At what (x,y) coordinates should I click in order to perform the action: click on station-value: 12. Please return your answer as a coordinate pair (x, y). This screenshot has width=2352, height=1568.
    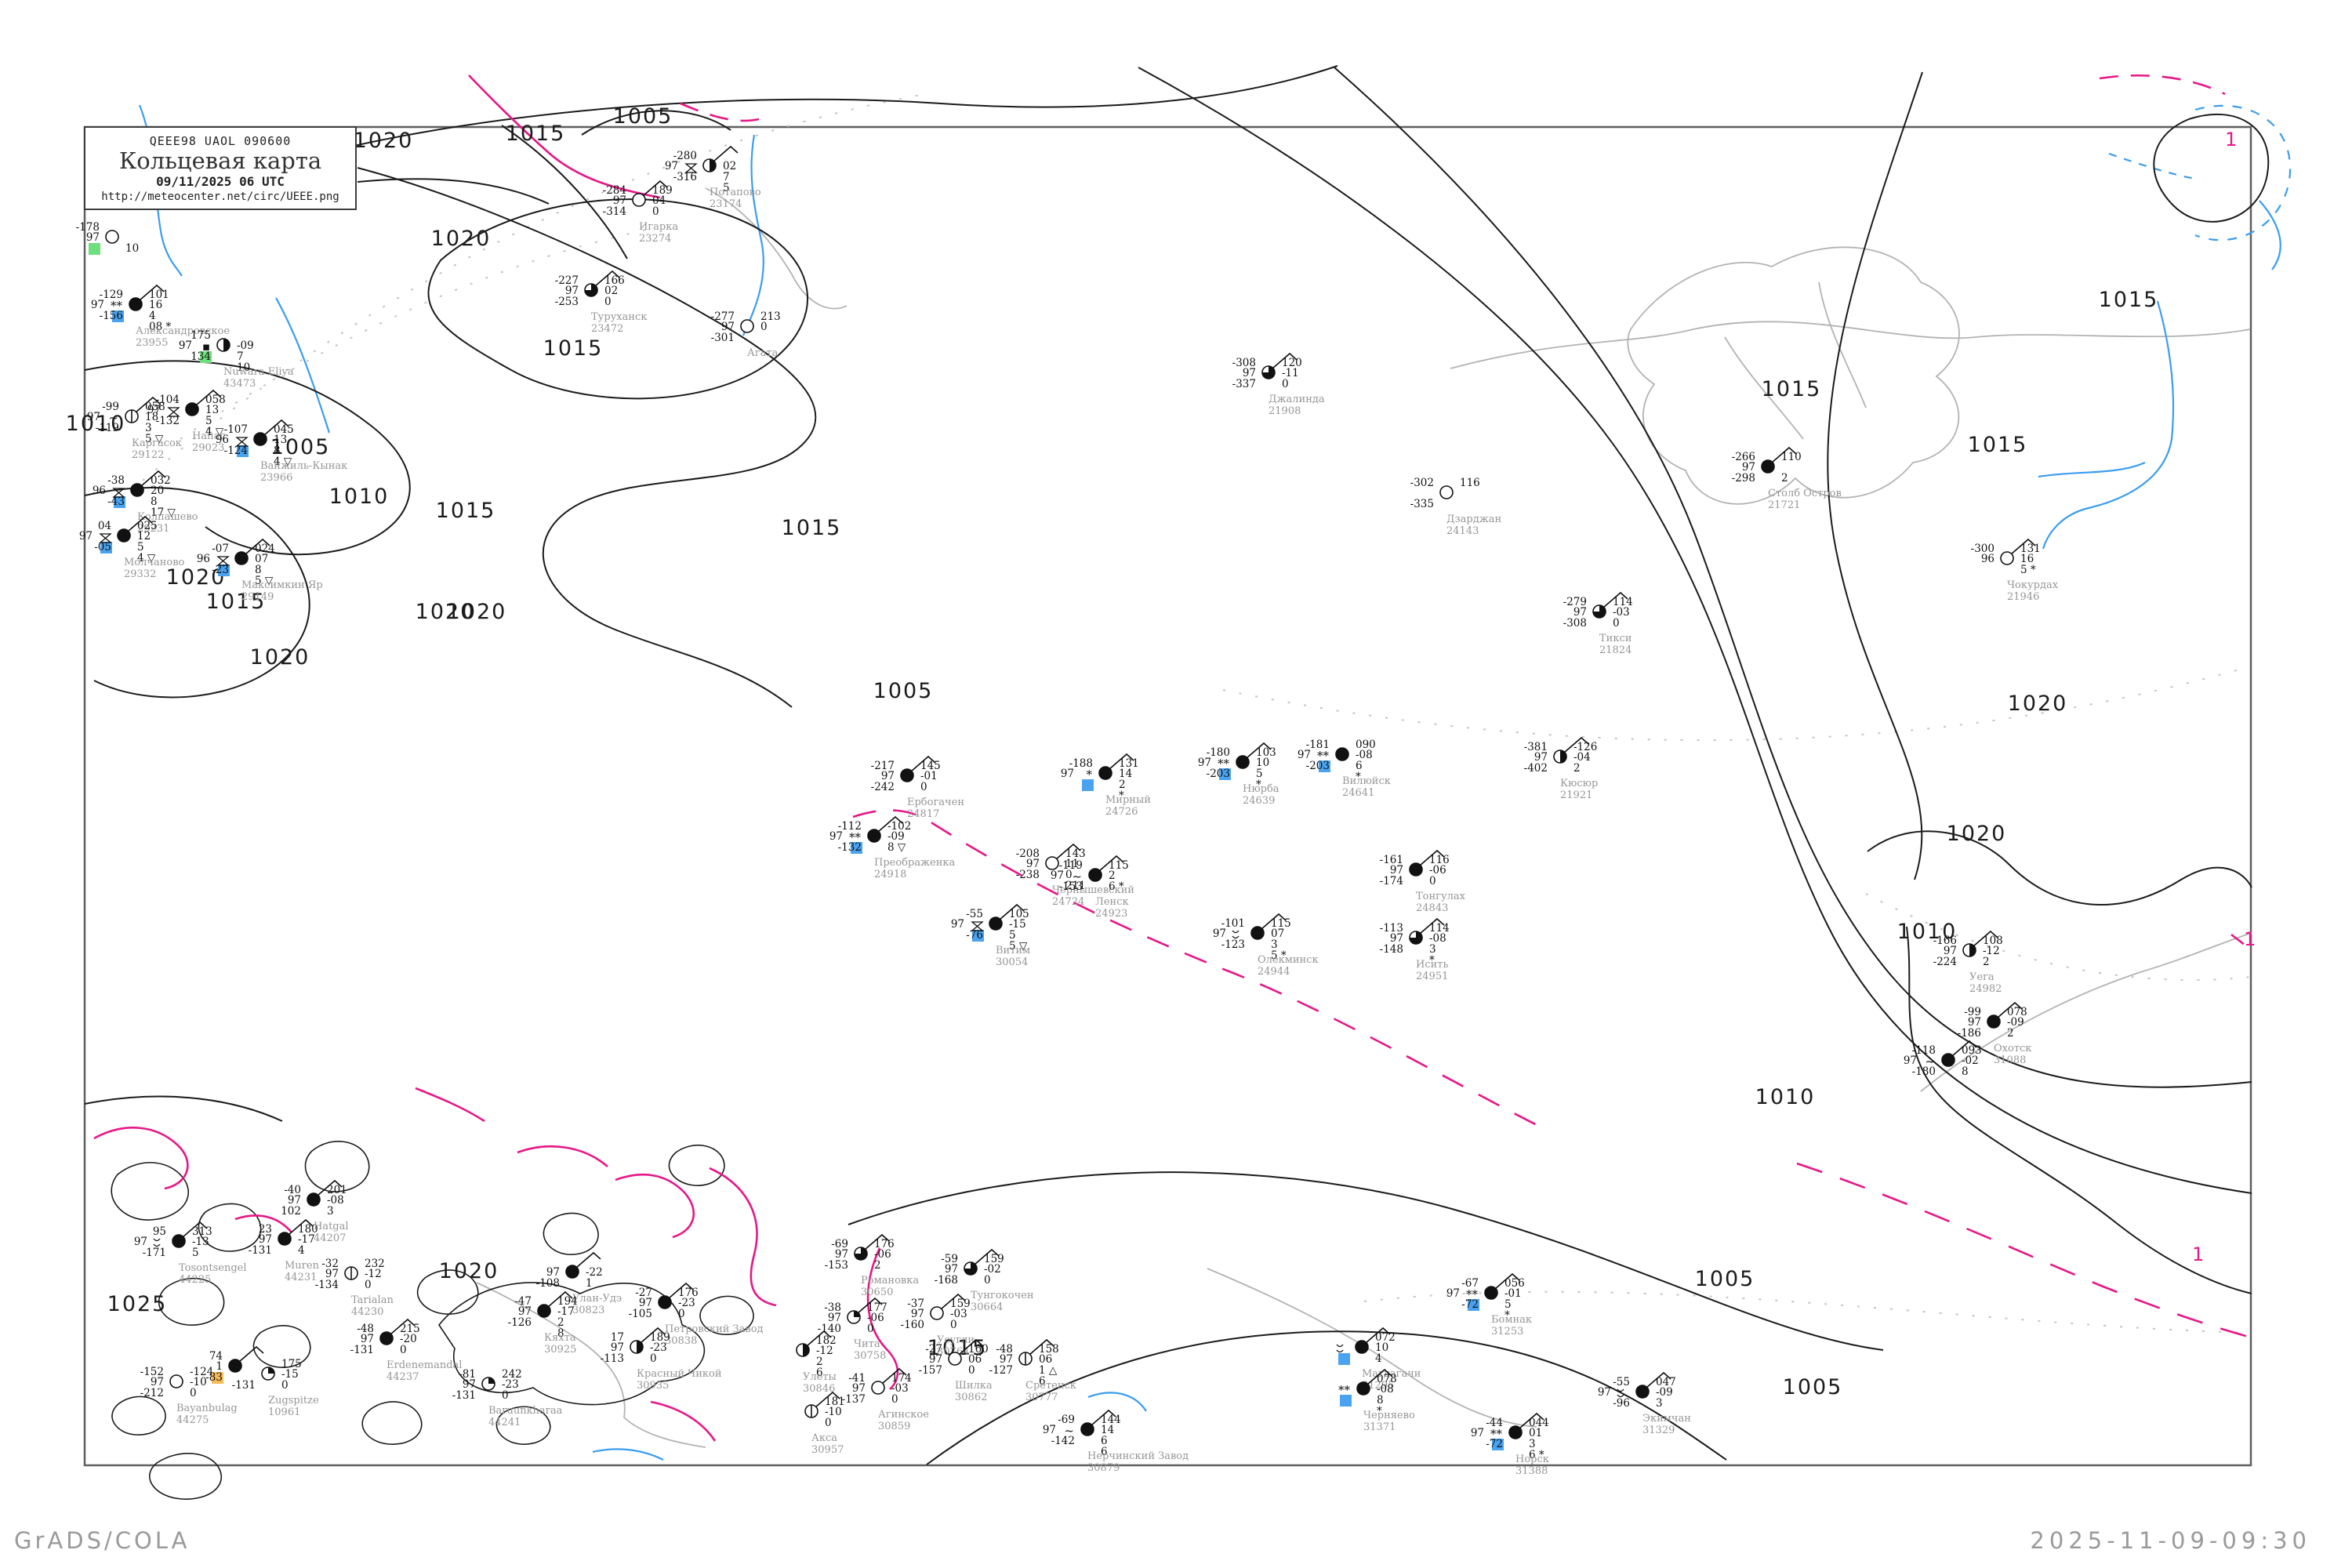
    Looking at the image, I should click on (144, 536).